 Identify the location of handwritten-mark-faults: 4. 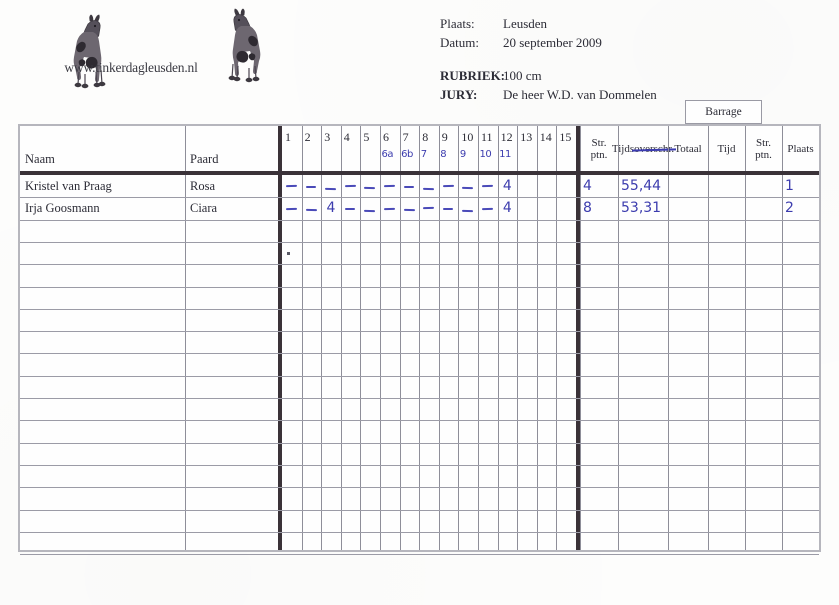
(331, 208).